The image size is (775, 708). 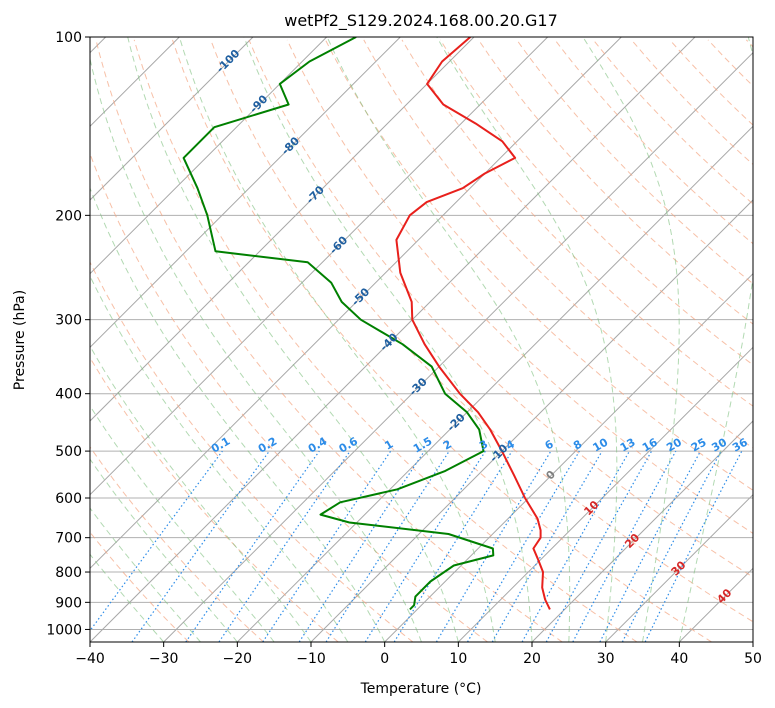 I want to click on y-tick-label: 600, so click(x=68, y=499).